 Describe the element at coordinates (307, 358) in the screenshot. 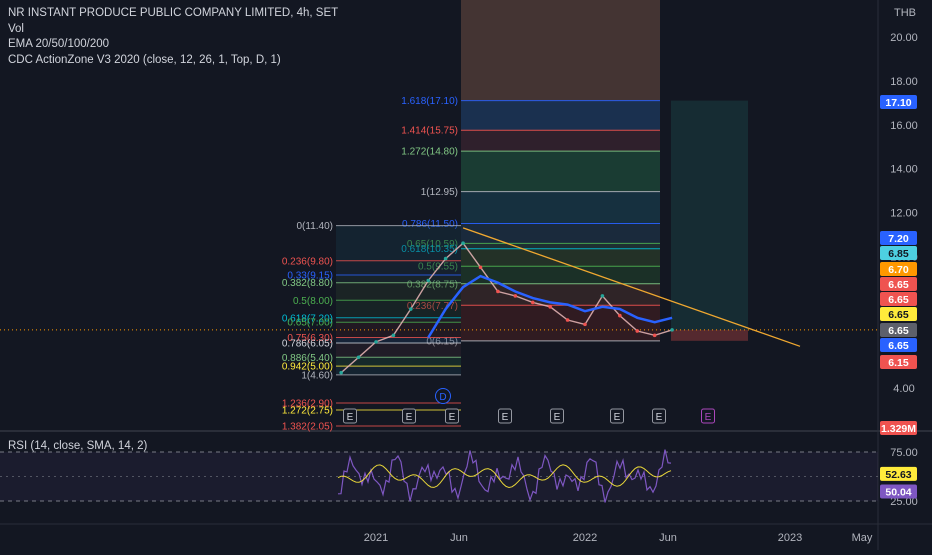

I see `fib-retracement-label: 0.886(5.40)` at that location.